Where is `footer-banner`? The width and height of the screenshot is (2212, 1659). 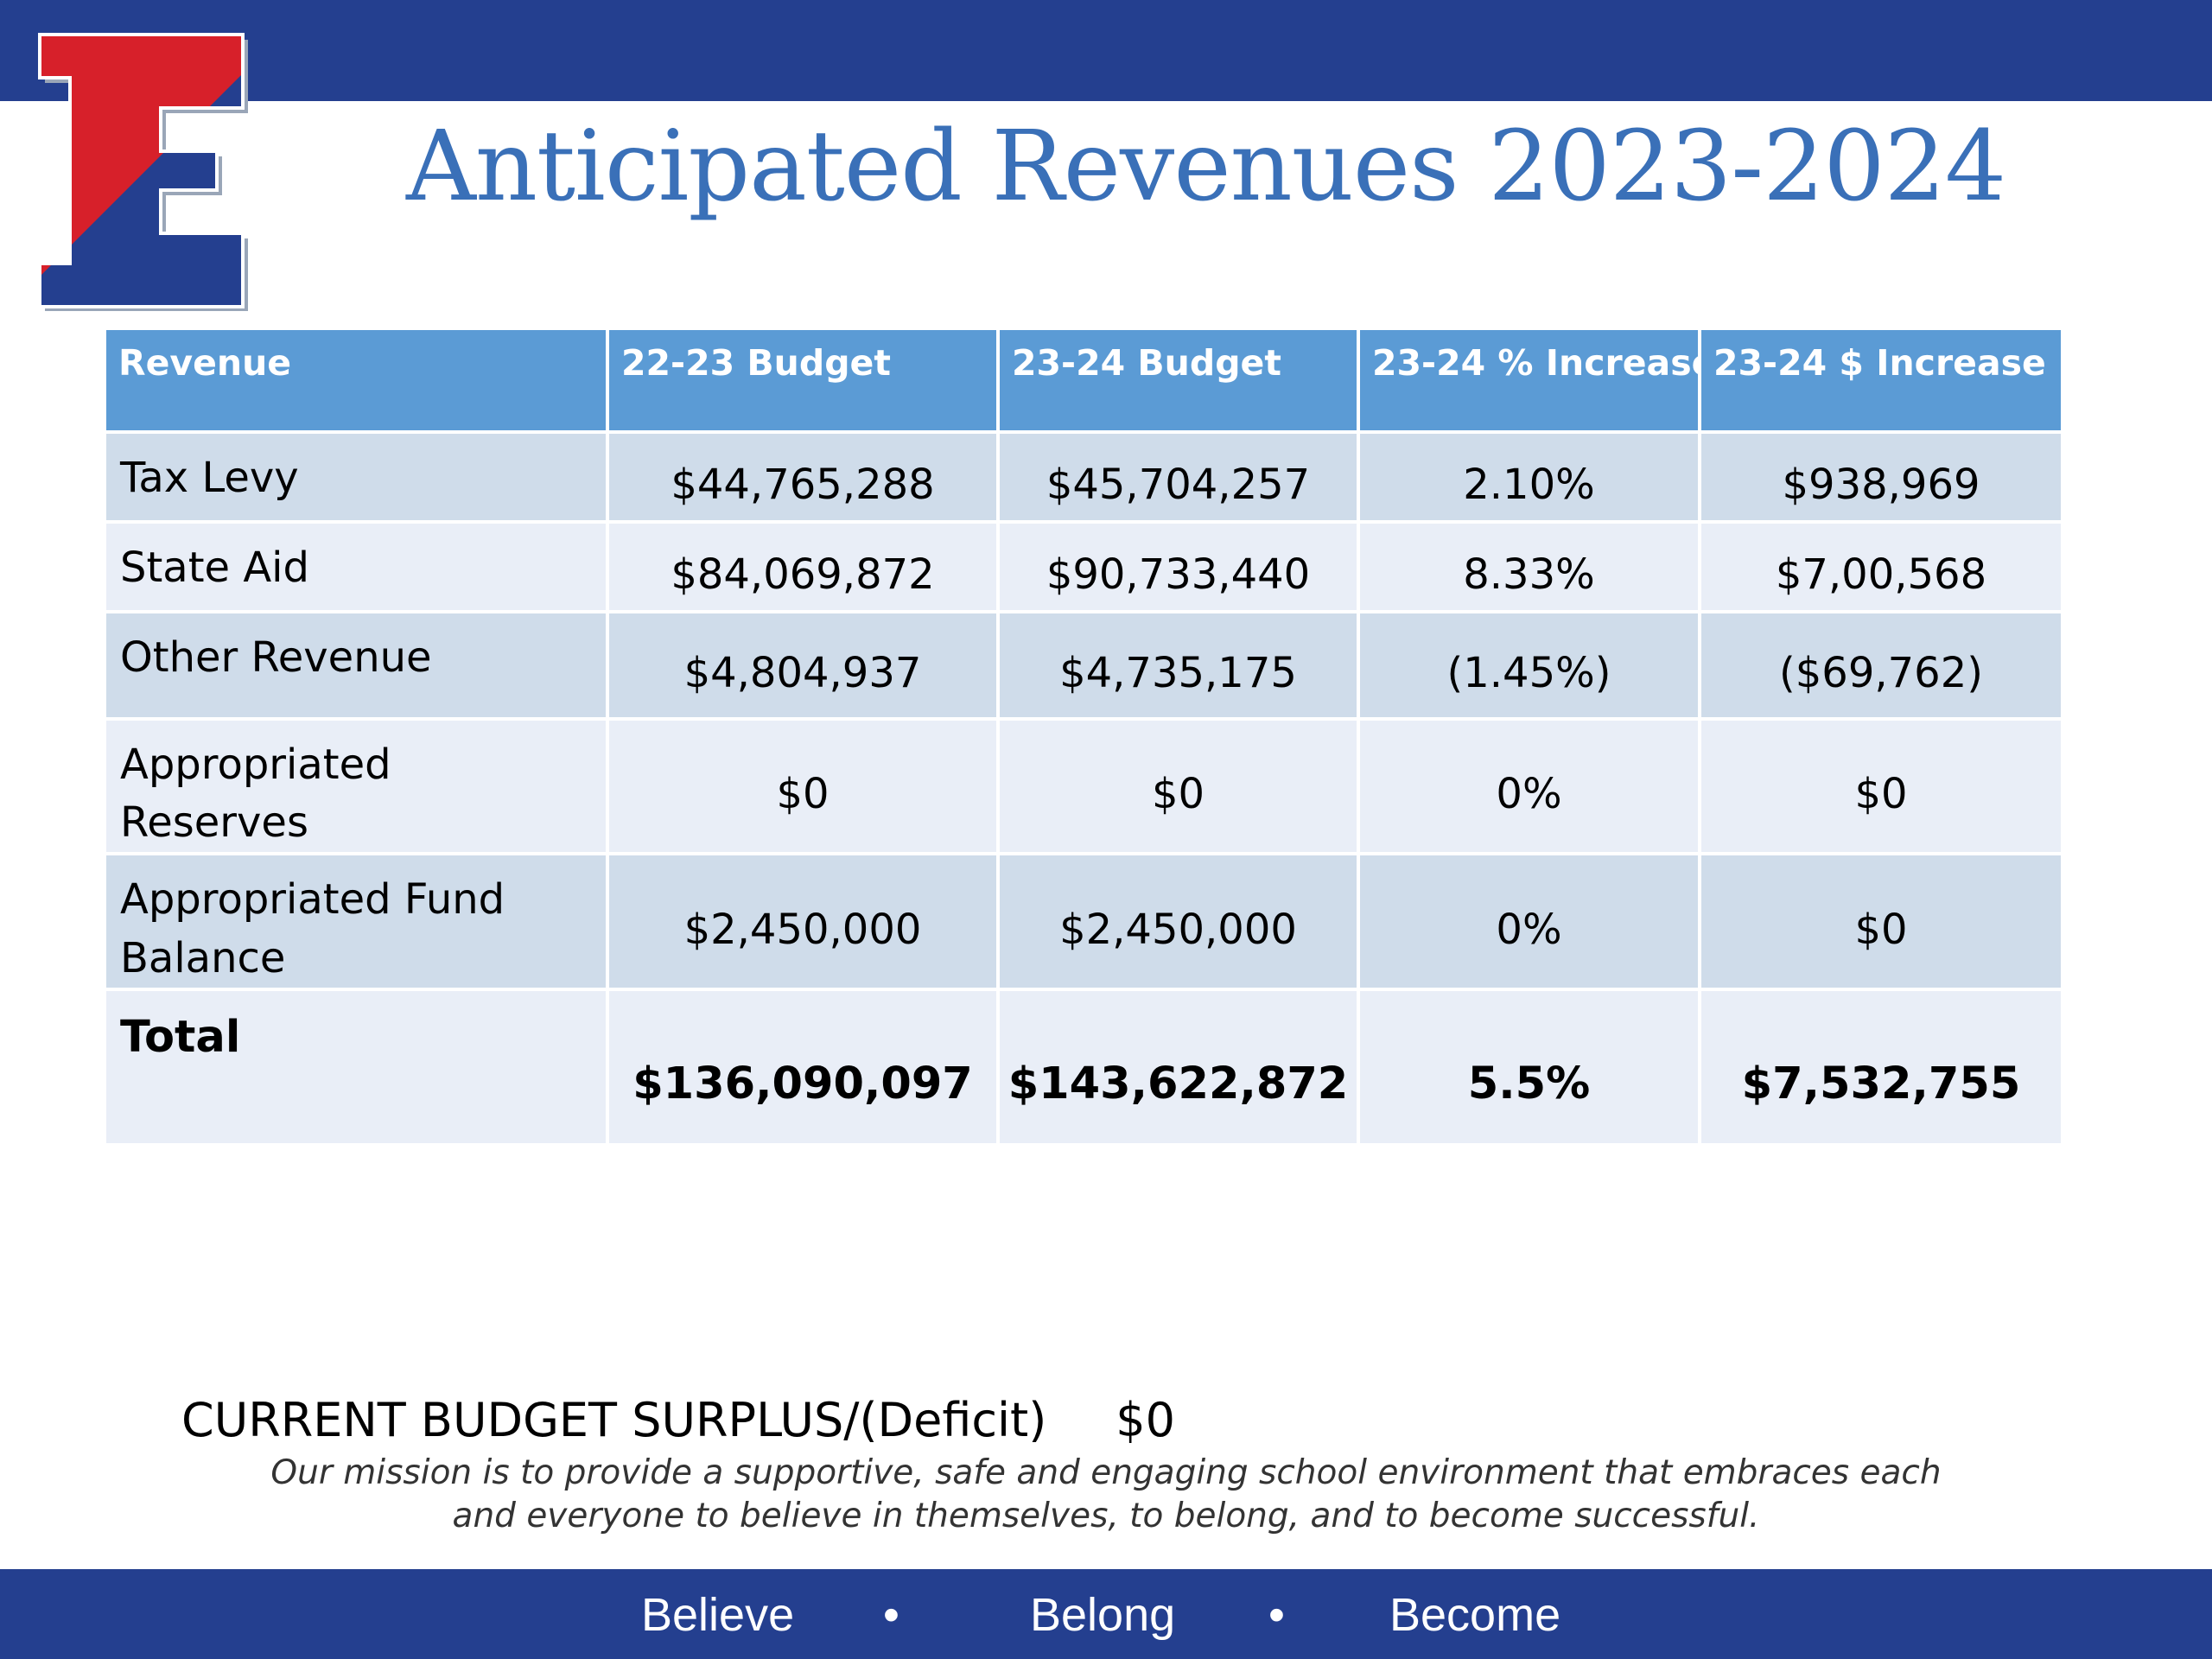 footer-banner is located at coordinates (1106, 1614).